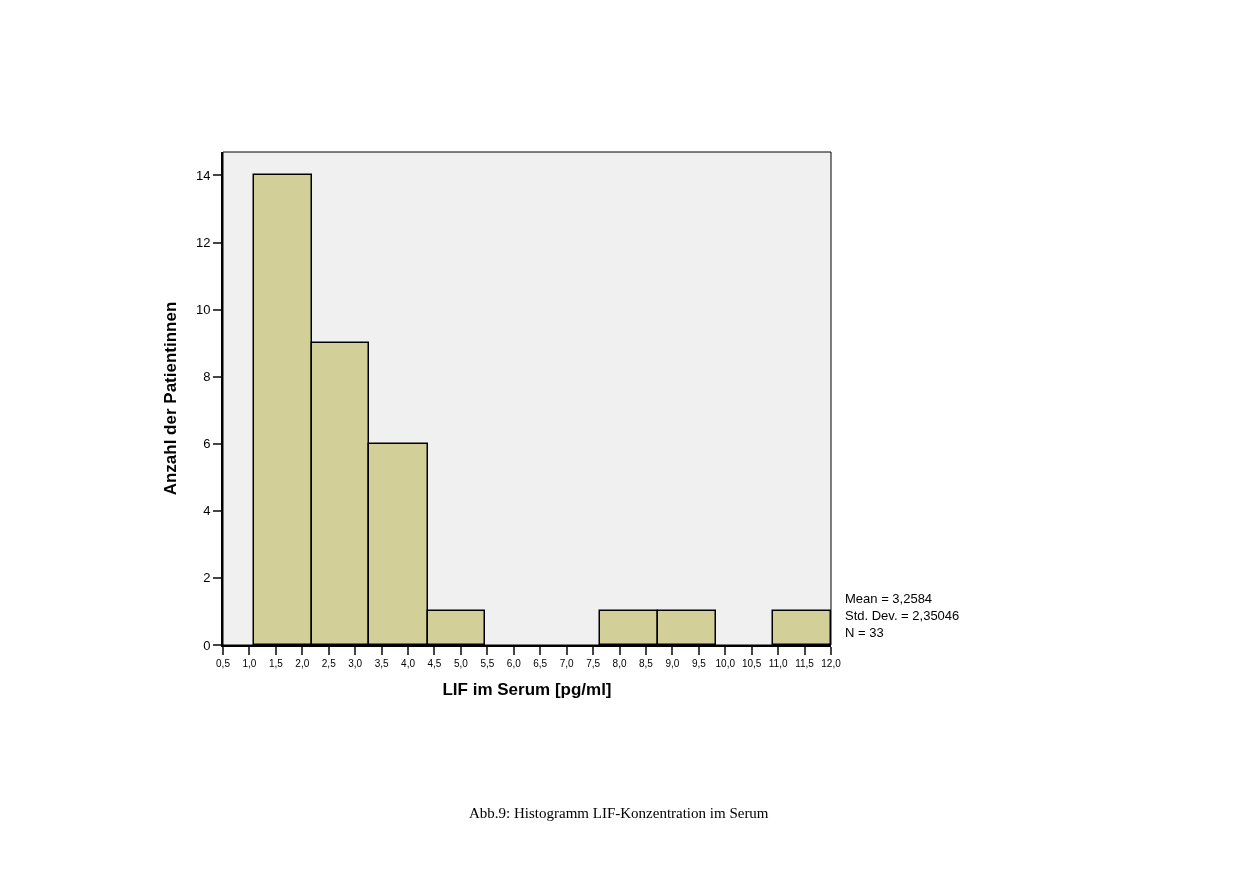 This screenshot has height=874, width=1237. Describe the element at coordinates (329, 663) in the screenshot. I see `x-tick-label: 2,5` at that location.